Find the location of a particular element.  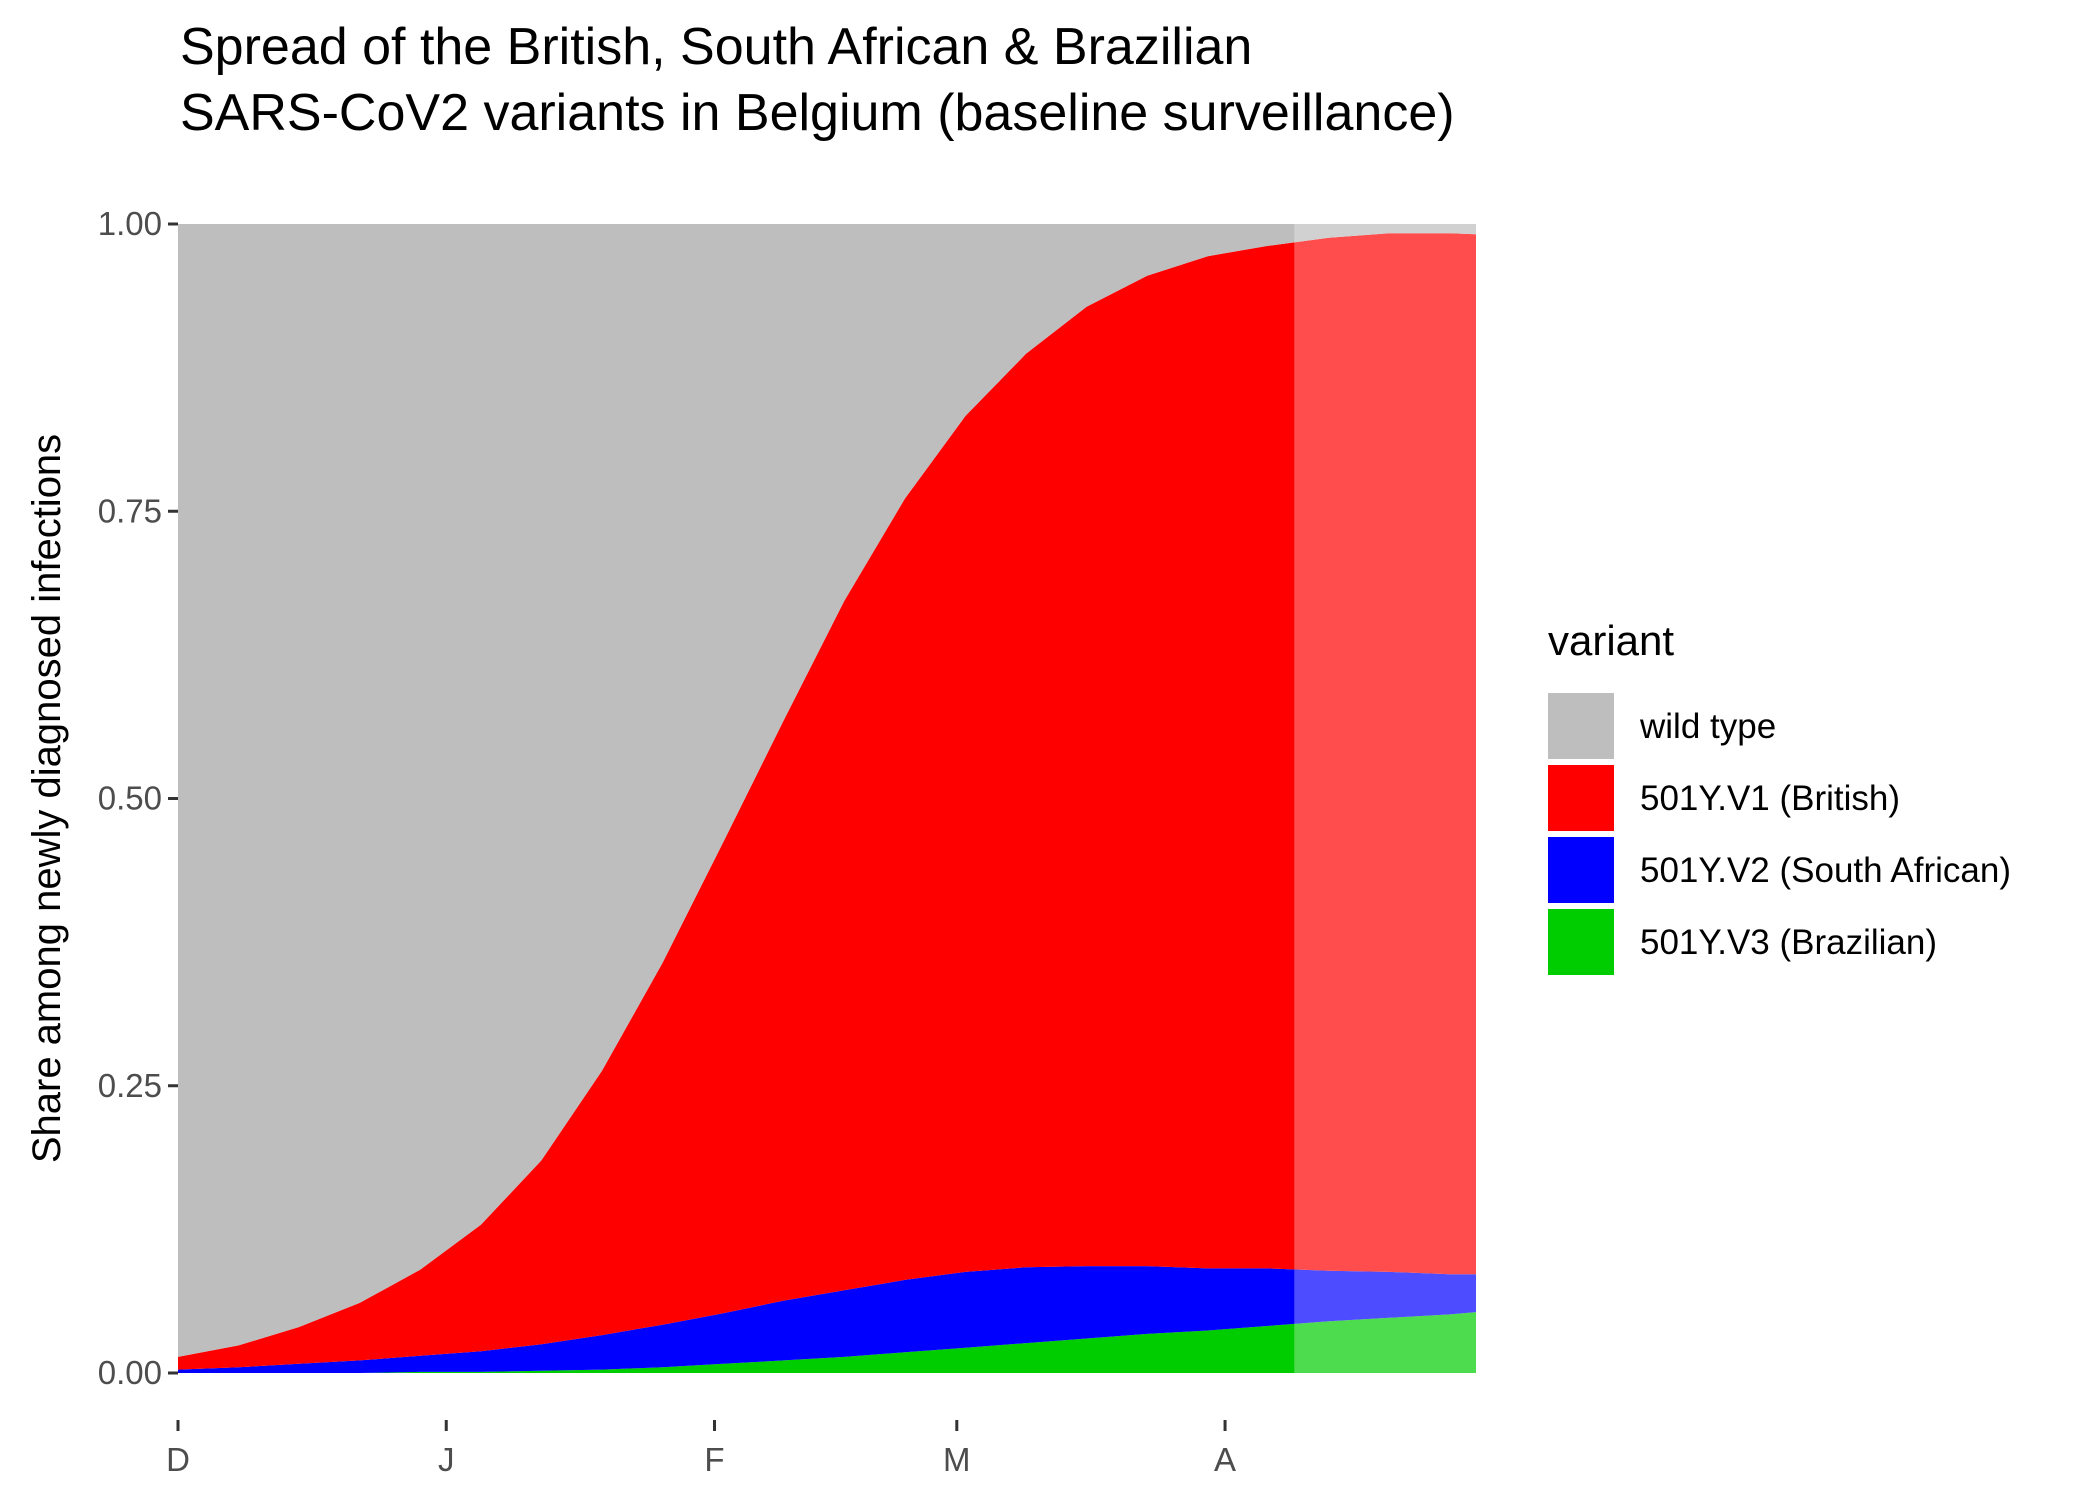

legend-label: wild type is located at coordinates (1707, 726).